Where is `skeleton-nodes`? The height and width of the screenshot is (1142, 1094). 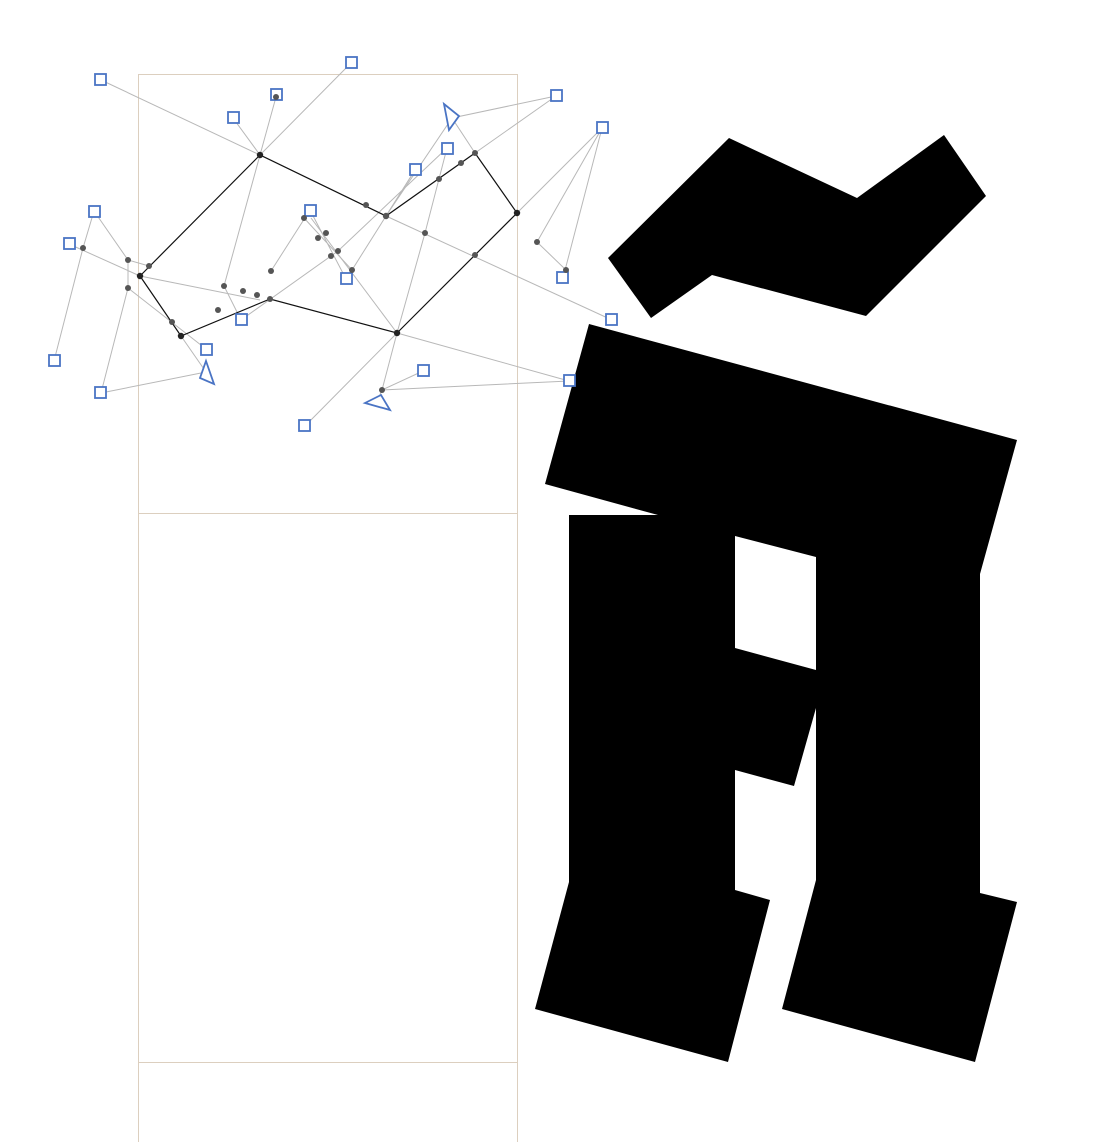 skeleton-nodes is located at coordinates (324, 243).